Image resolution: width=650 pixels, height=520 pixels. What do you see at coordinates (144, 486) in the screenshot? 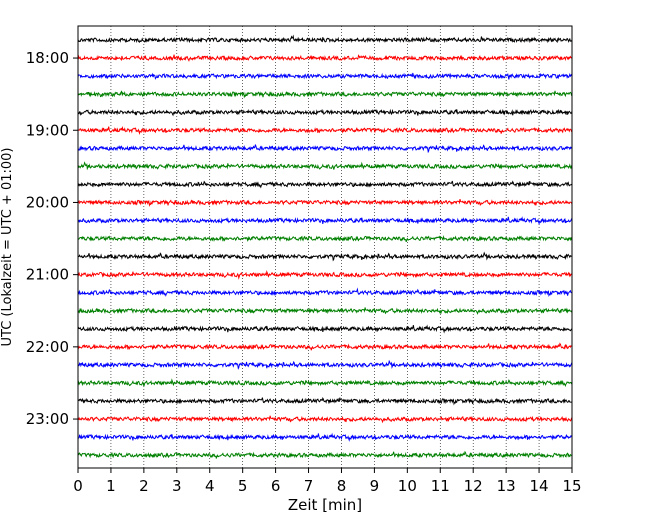
I see `x-tick-label: 2` at bounding box center [144, 486].